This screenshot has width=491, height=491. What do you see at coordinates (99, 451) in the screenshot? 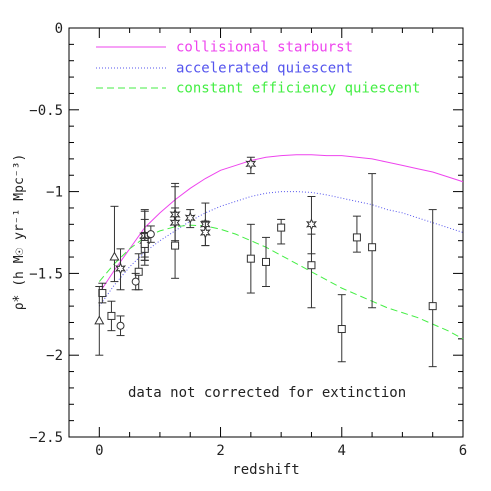
I see `x-tick-label: 0` at bounding box center [99, 451].